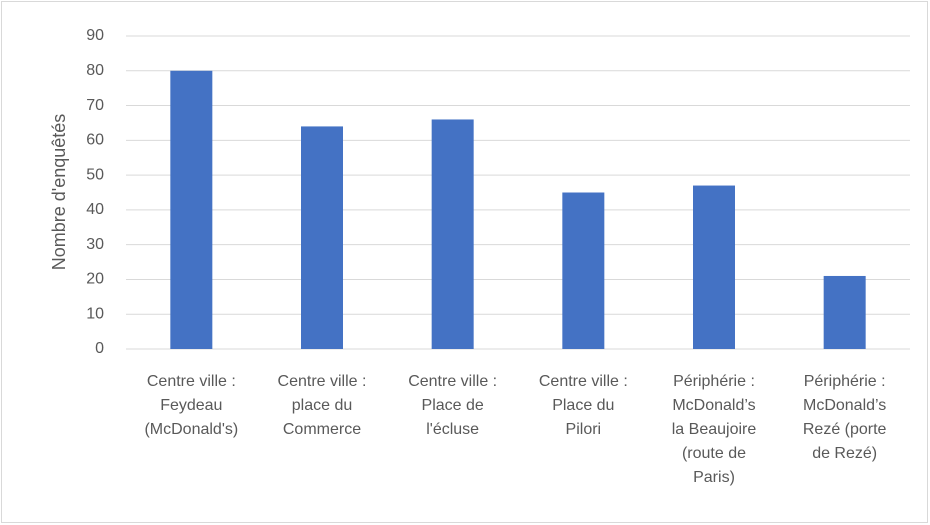  What do you see at coordinates (322, 405) in the screenshot?
I see `x-tick-label: Centre ville : place du Commerce` at bounding box center [322, 405].